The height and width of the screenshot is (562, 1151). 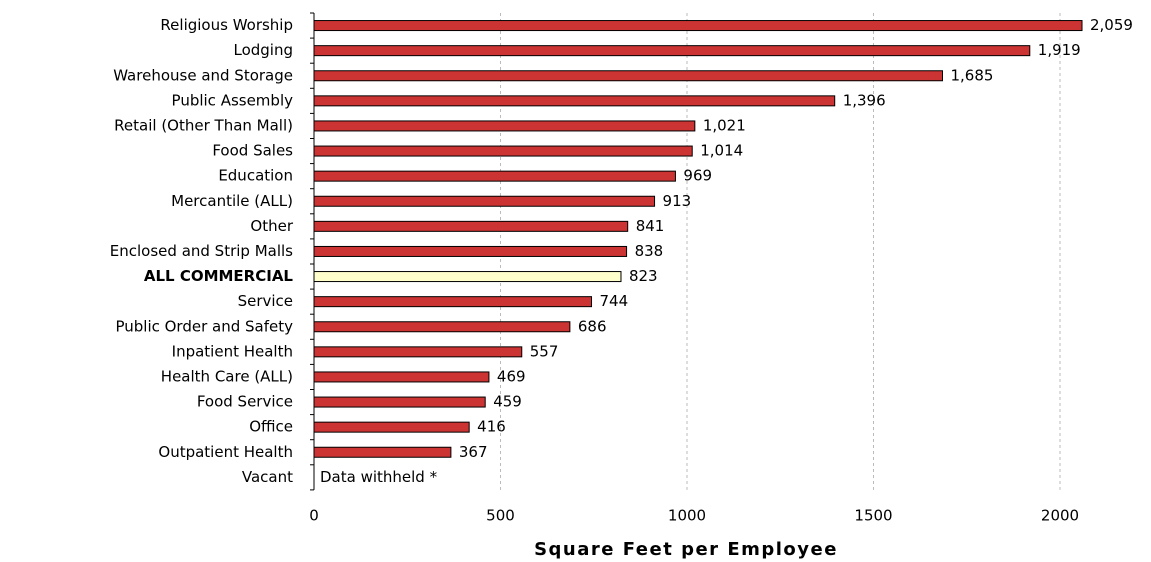 What do you see at coordinates (697, 176) in the screenshot?
I see `value-label: 969` at bounding box center [697, 176].